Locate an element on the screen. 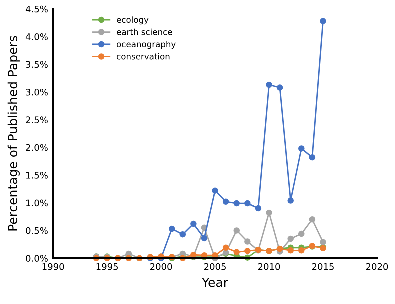  y-tick-label: 0.5% is located at coordinates (37, 230).